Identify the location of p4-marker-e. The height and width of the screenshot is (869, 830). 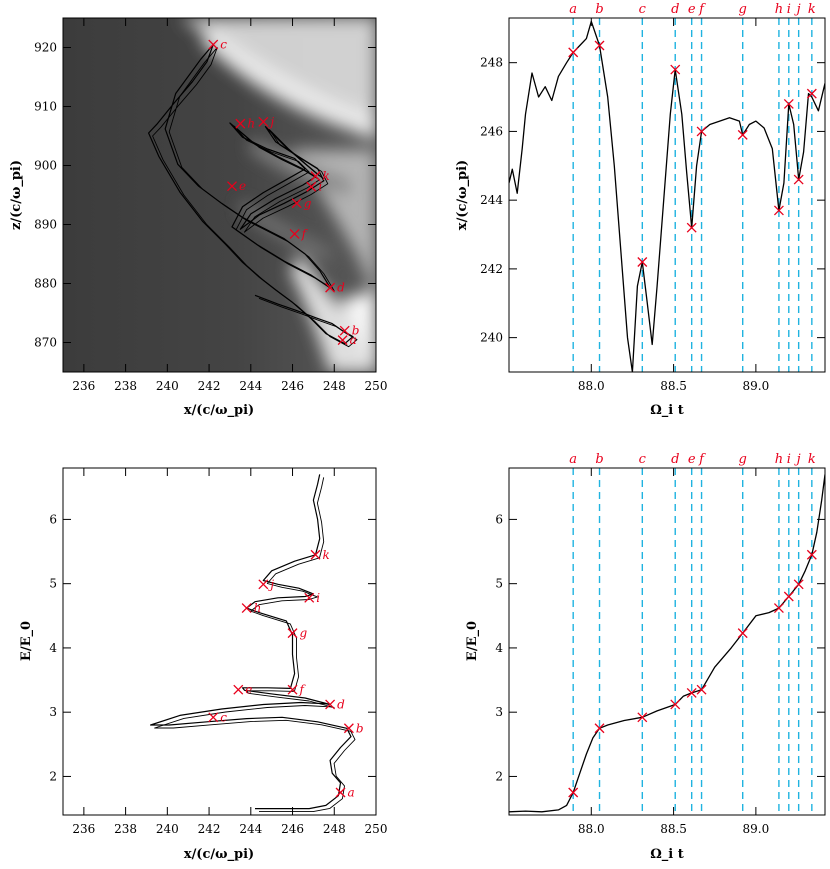
(691, 692).